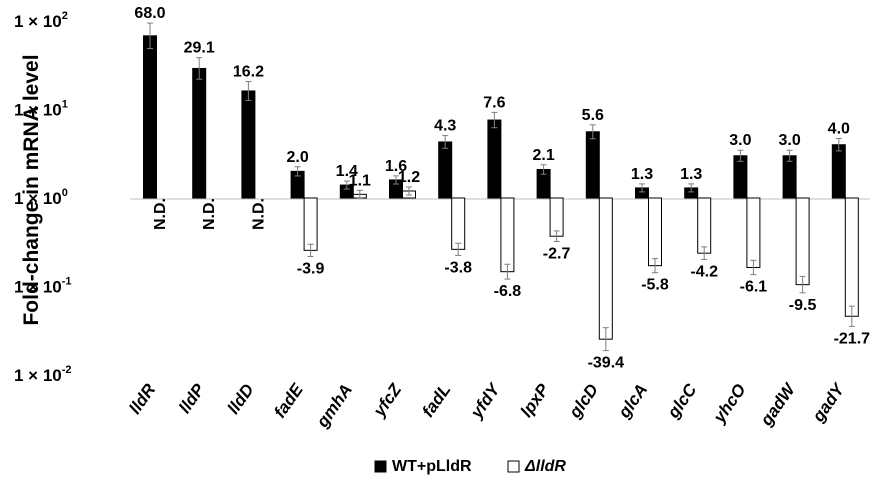  I want to click on y-tick-label: 1 × 10¹, so click(41, 109).